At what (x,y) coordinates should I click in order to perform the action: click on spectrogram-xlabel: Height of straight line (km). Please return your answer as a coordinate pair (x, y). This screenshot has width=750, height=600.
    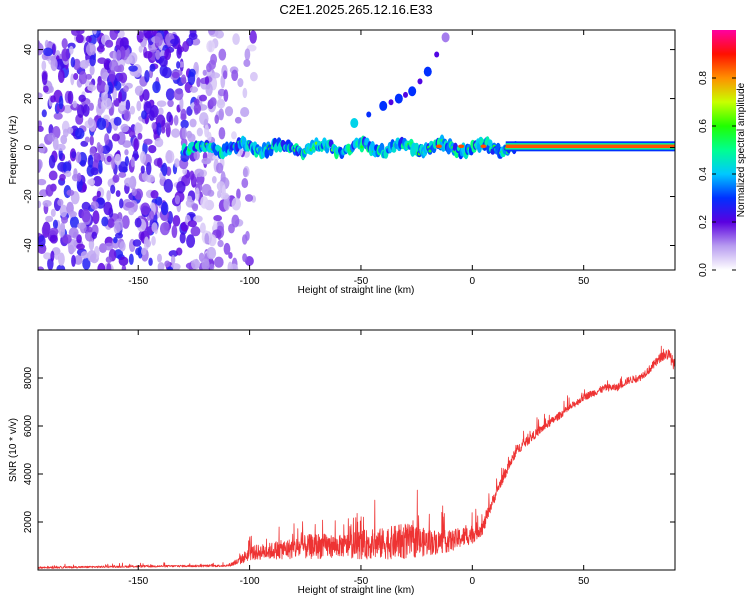
    Looking at the image, I should click on (356, 290).